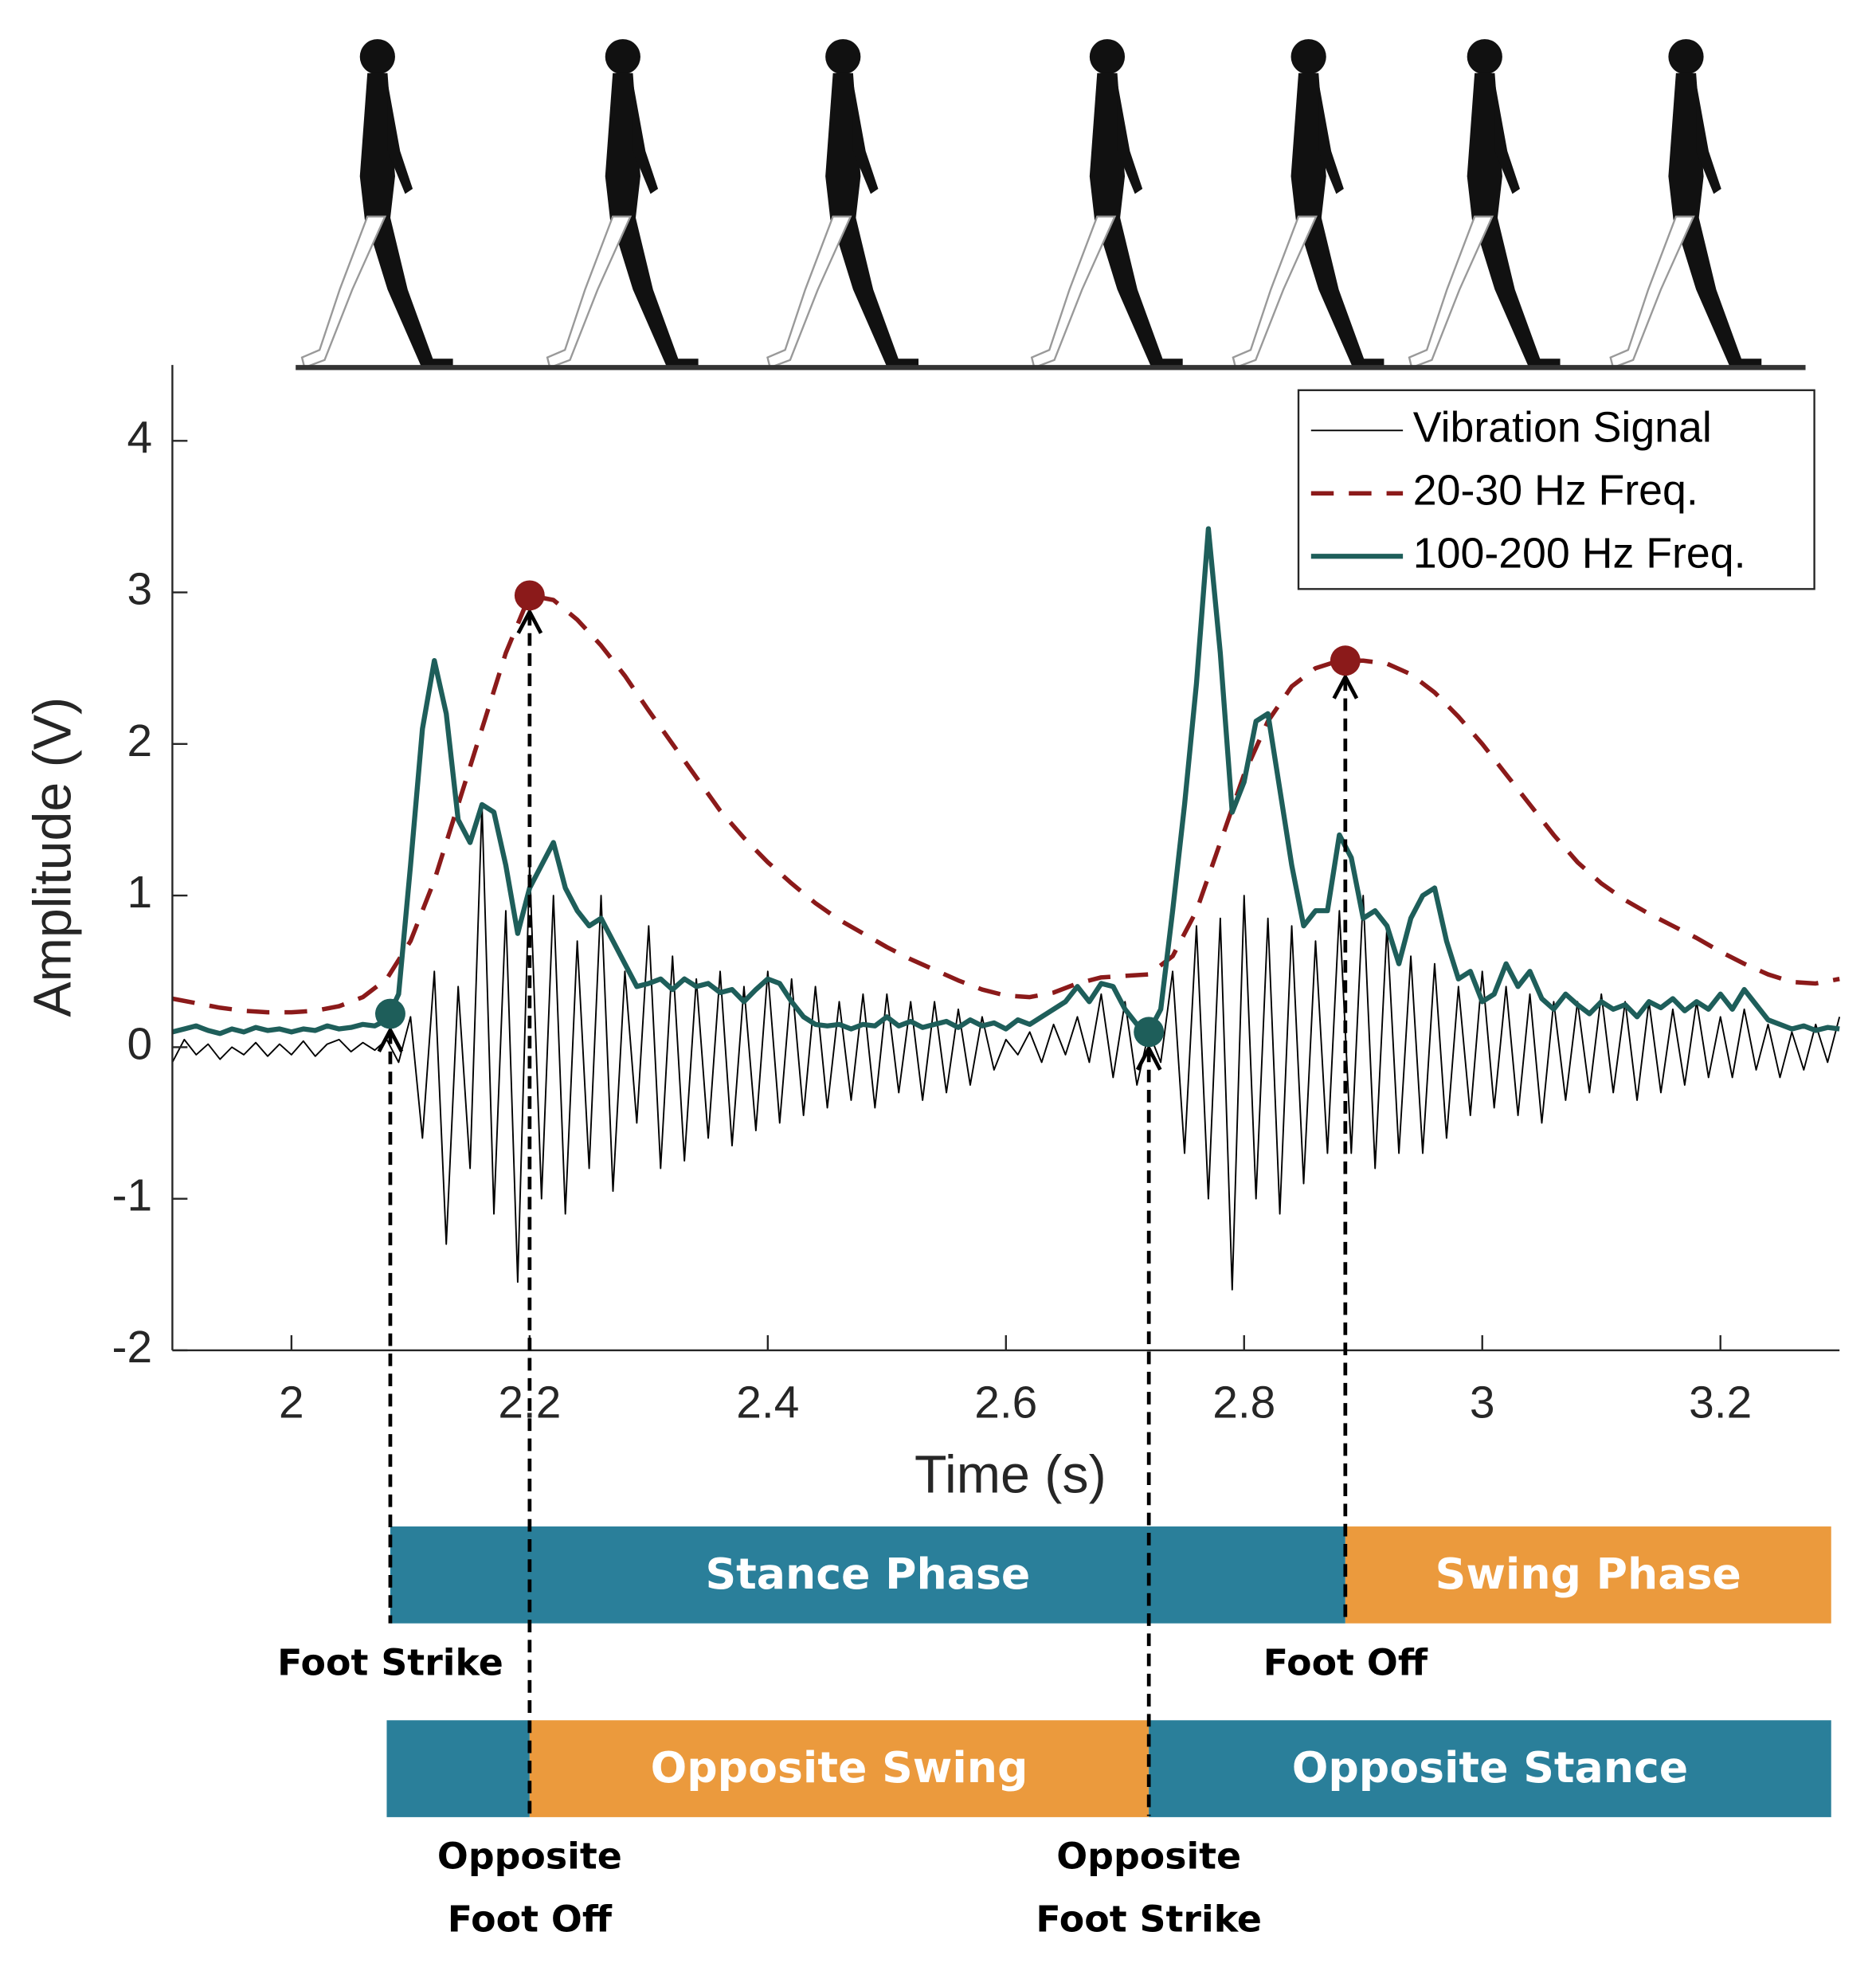 The height and width of the screenshot is (1967, 1876). I want to click on x-tick-label: 3.2, so click(1721, 1402).